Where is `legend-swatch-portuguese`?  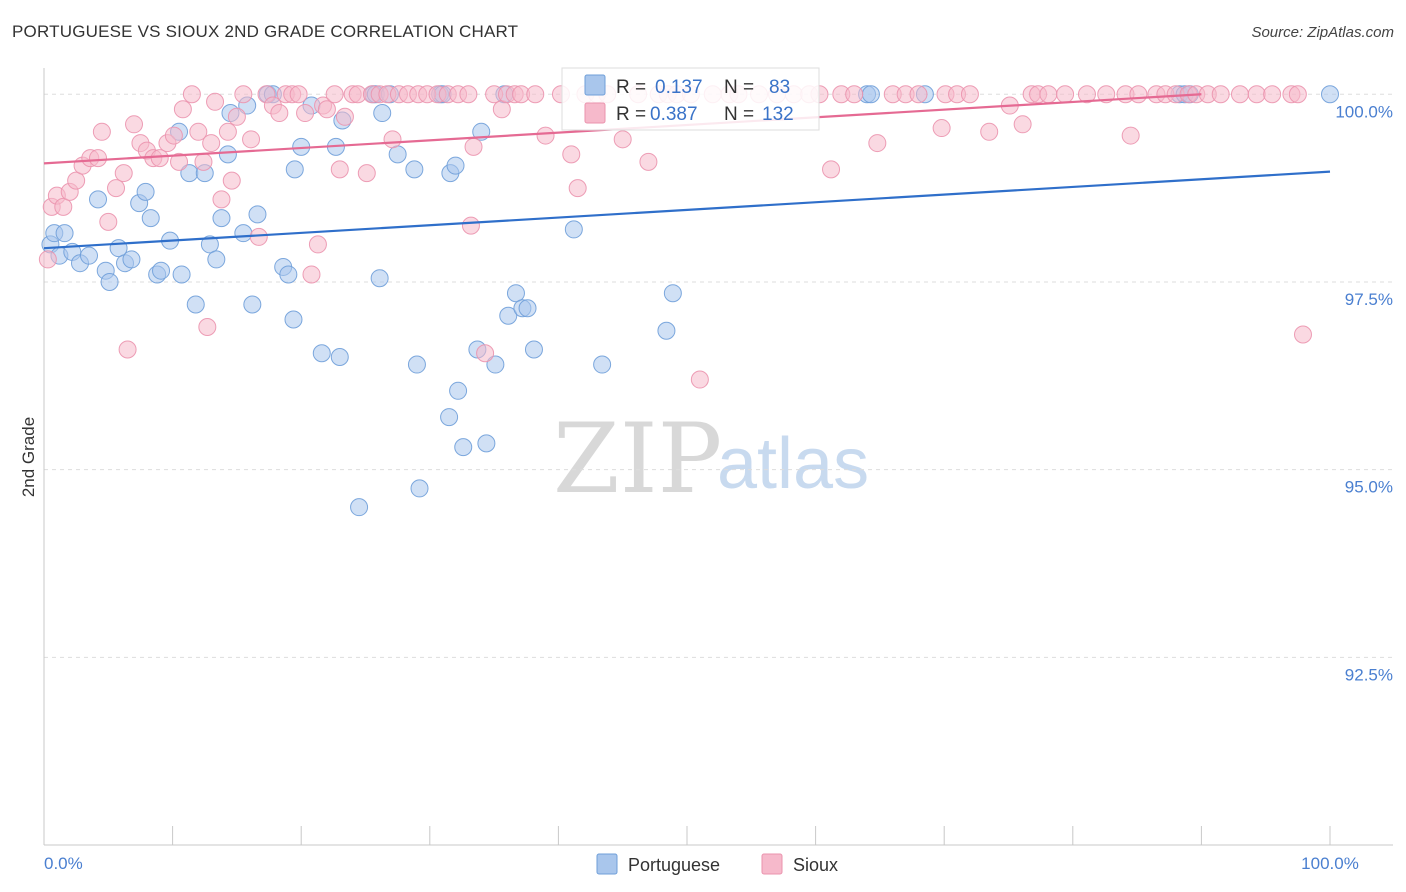
legend-swatch-portuguese is located at coordinates (607, 864).